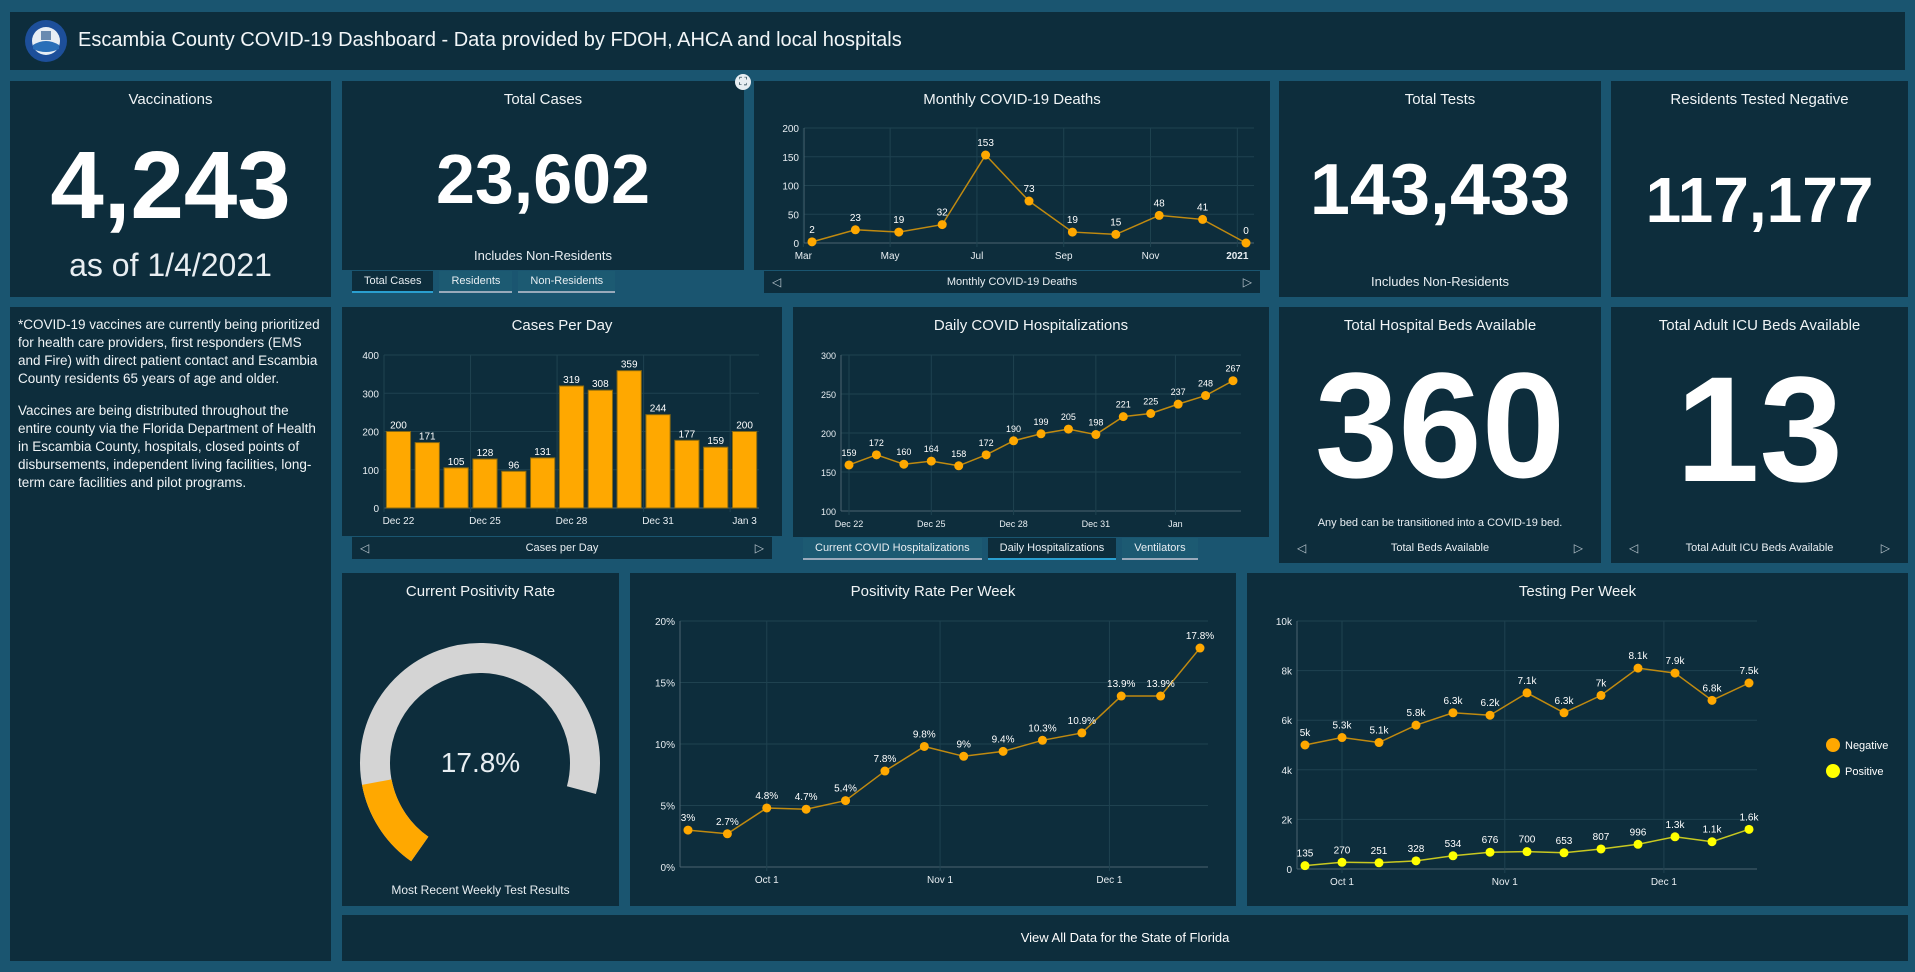 Image resolution: width=1915 pixels, height=972 pixels. Describe the element at coordinates (1073, 220) in the screenshot. I see `data-label: 19` at that location.